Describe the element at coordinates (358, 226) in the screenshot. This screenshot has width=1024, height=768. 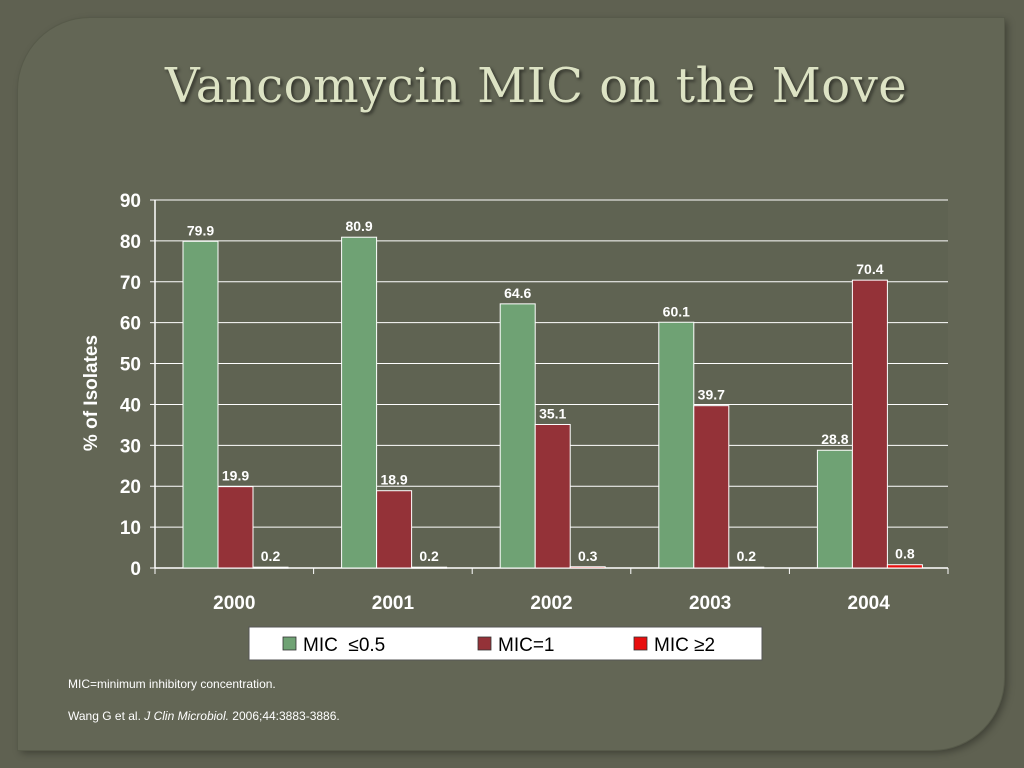
I see `data-label: 80.9` at that location.